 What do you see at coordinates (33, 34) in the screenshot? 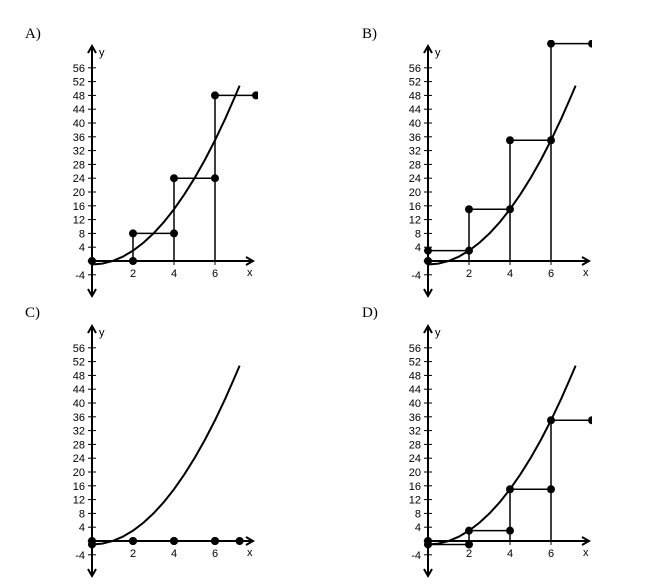
I see `panel-label: A)` at bounding box center [33, 34].